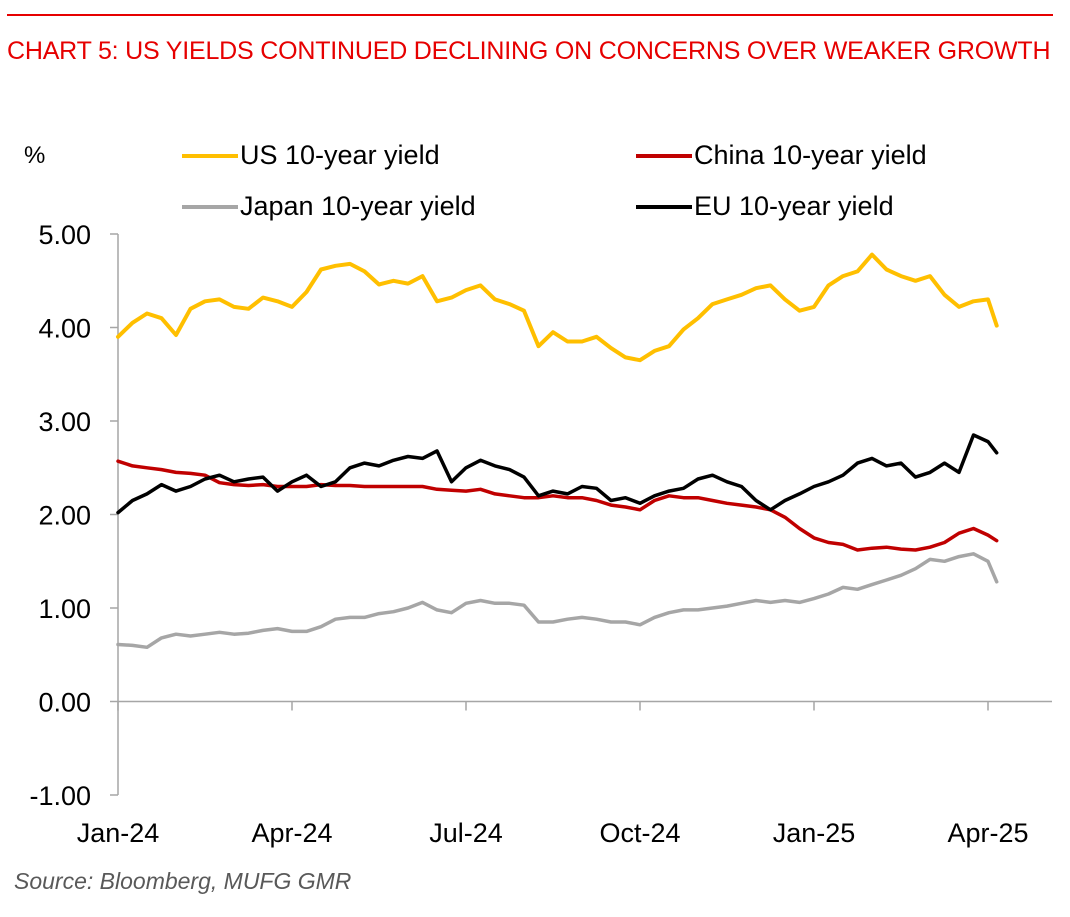  What do you see at coordinates (530, 15) in the screenshot?
I see `top-rule` at bounding box center [530, 15].